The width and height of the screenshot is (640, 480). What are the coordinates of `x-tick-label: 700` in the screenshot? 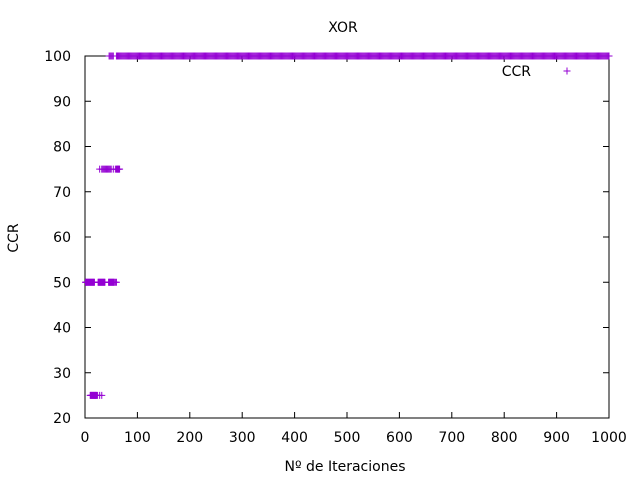 It's located at (451, 438).